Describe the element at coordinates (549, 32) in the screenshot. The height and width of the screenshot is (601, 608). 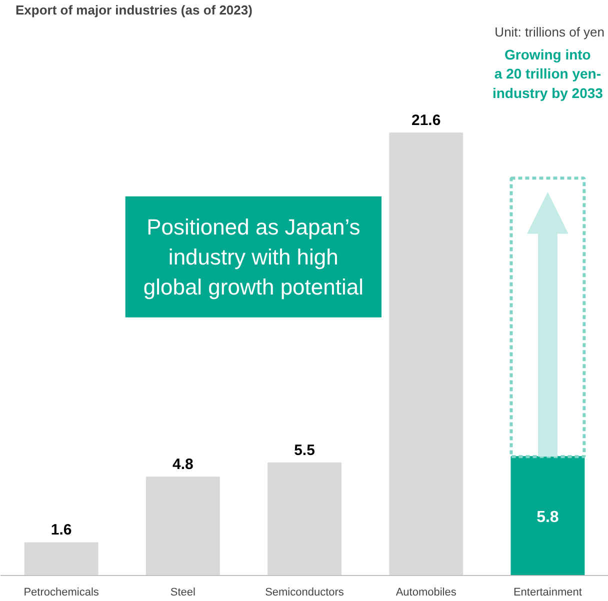
I see `text: Unit: trillions of yen` at that location.